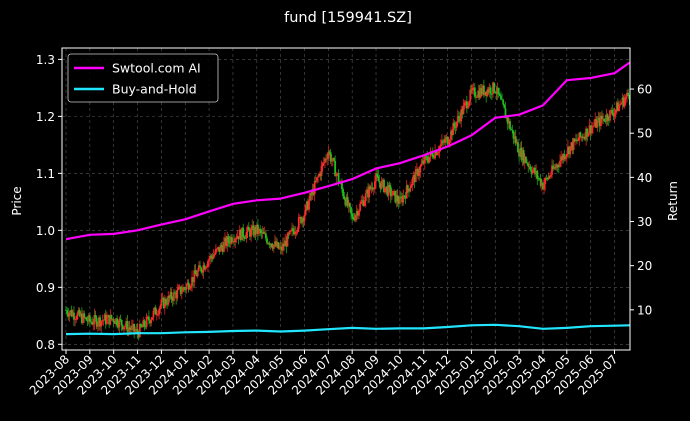 This screenshot has width=690, height=421. What do you see at coordinates (644, 222) in the screenshot?
I see `y-right-tick-label: 30` at bounding box center [644, 222].